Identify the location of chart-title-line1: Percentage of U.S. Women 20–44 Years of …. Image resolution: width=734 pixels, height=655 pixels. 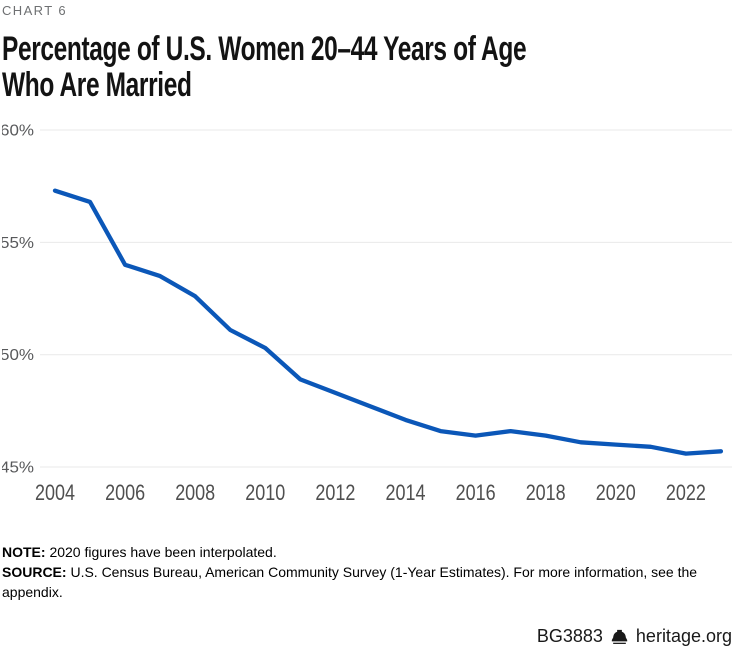
(264, 49).